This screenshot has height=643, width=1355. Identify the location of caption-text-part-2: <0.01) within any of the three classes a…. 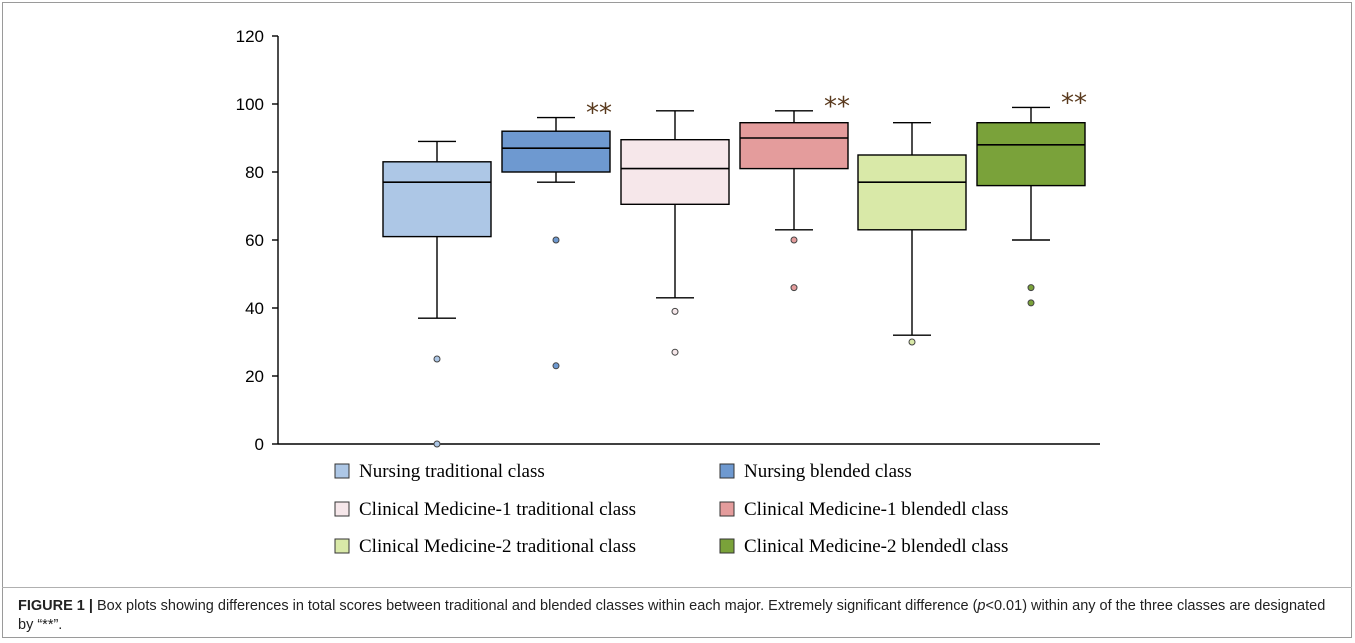
(672, 615).